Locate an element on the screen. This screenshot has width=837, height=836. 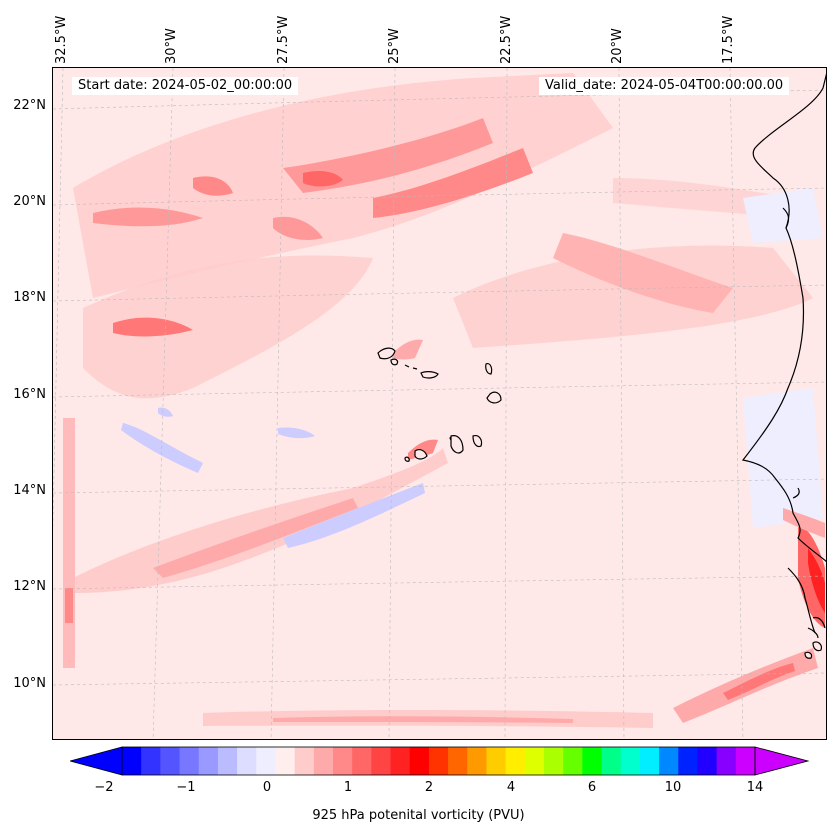
colorbar-tick-label: 1 is located at coordinates (348, 787).